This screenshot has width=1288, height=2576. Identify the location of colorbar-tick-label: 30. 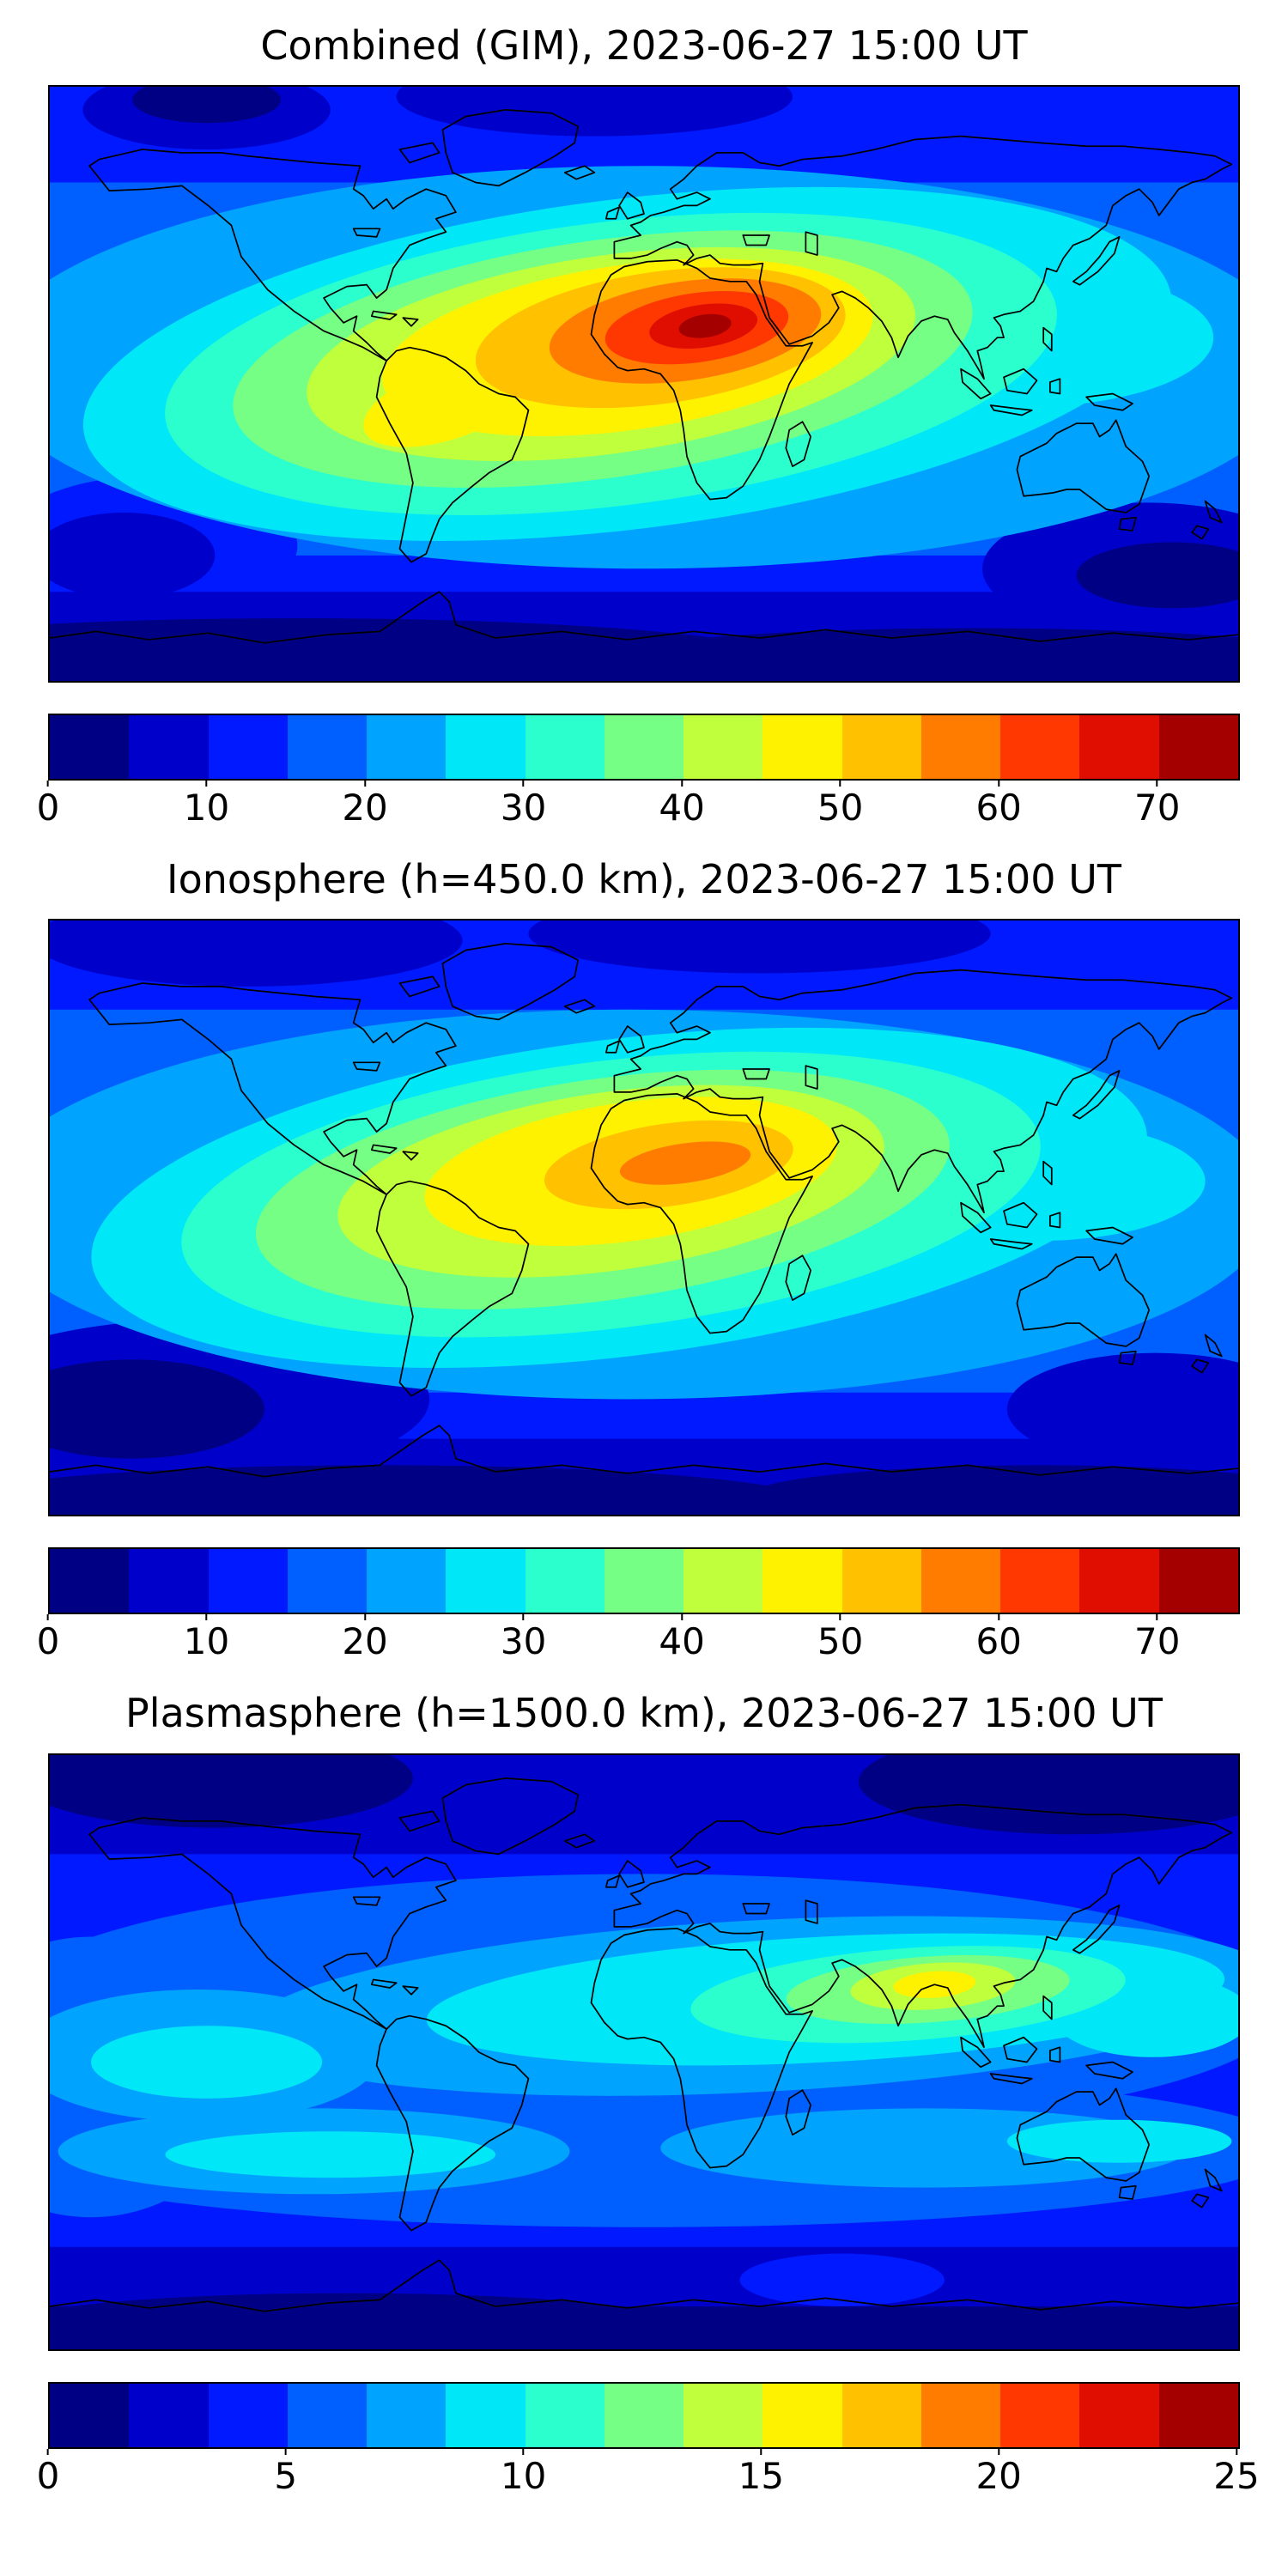
(523, 808).